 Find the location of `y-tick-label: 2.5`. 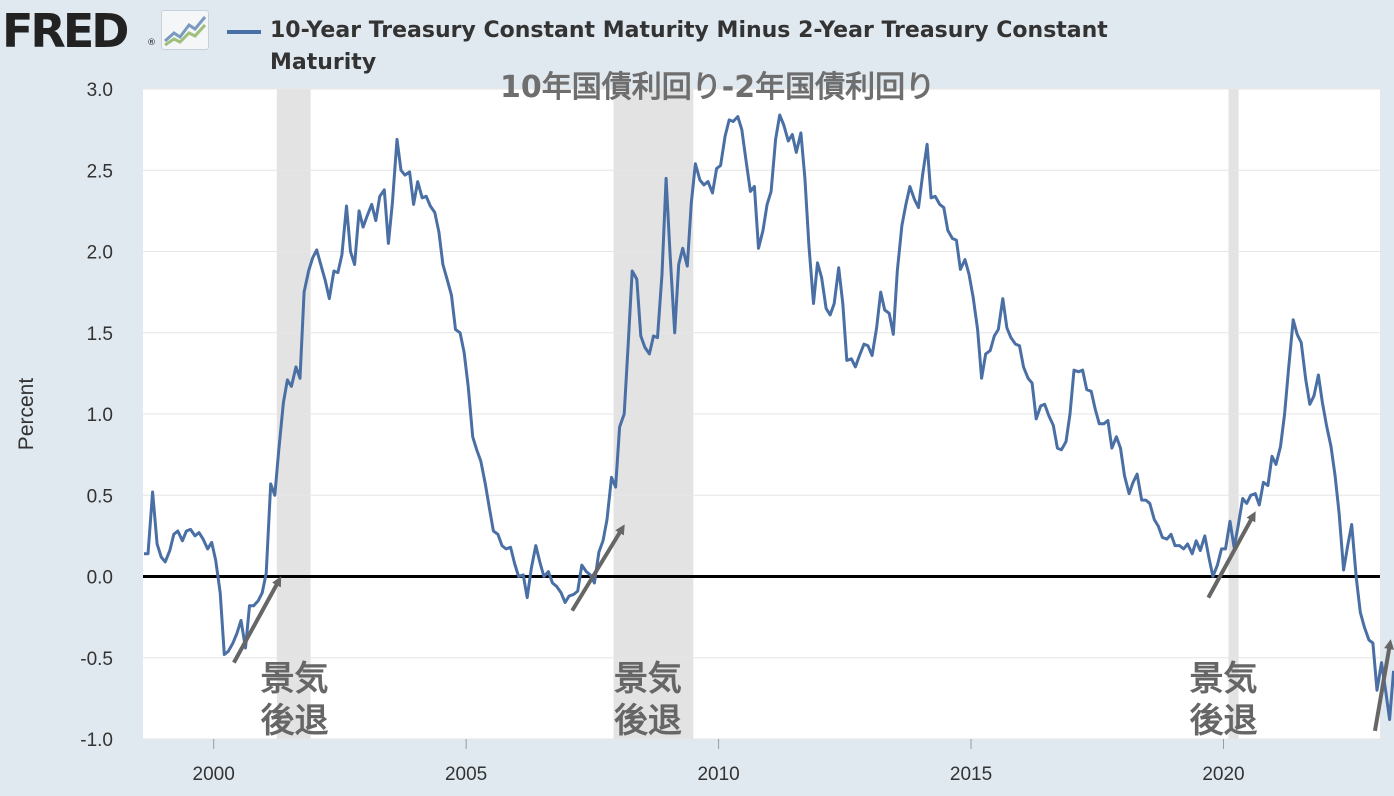

y-tick-label: 2.5 is located at coordinates (100, 171).